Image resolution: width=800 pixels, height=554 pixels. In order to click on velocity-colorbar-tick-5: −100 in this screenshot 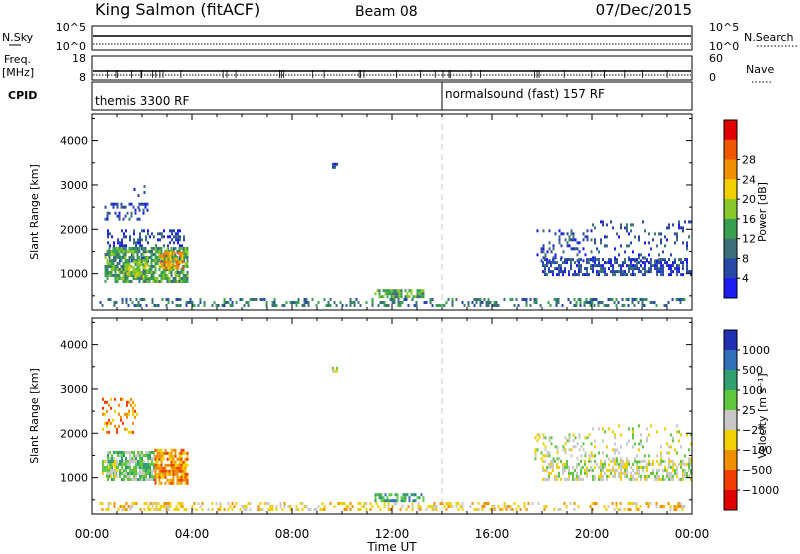, I will do `click(757, 450)`.